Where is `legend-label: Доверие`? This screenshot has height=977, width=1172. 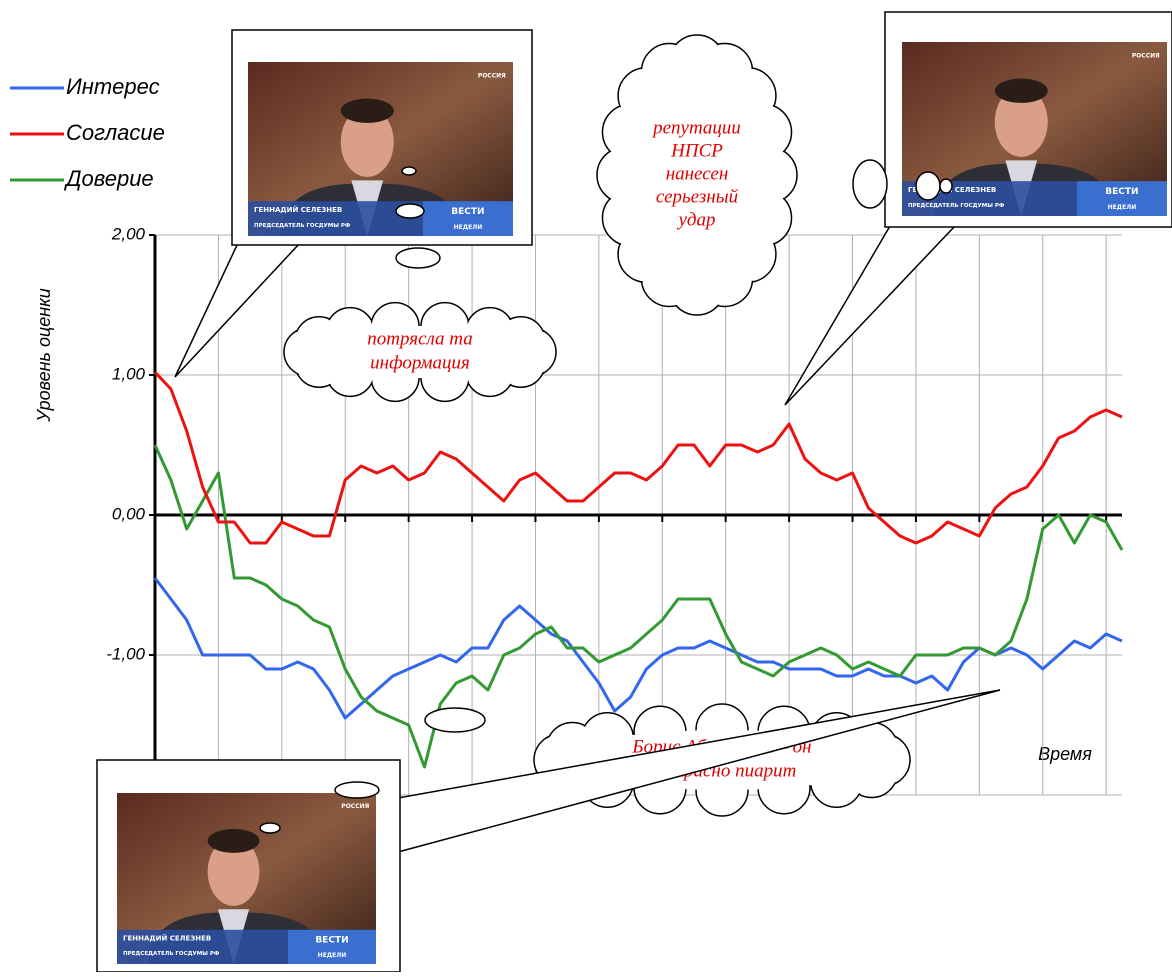
legend-label: Доверие is located at coordinates (108, 178).